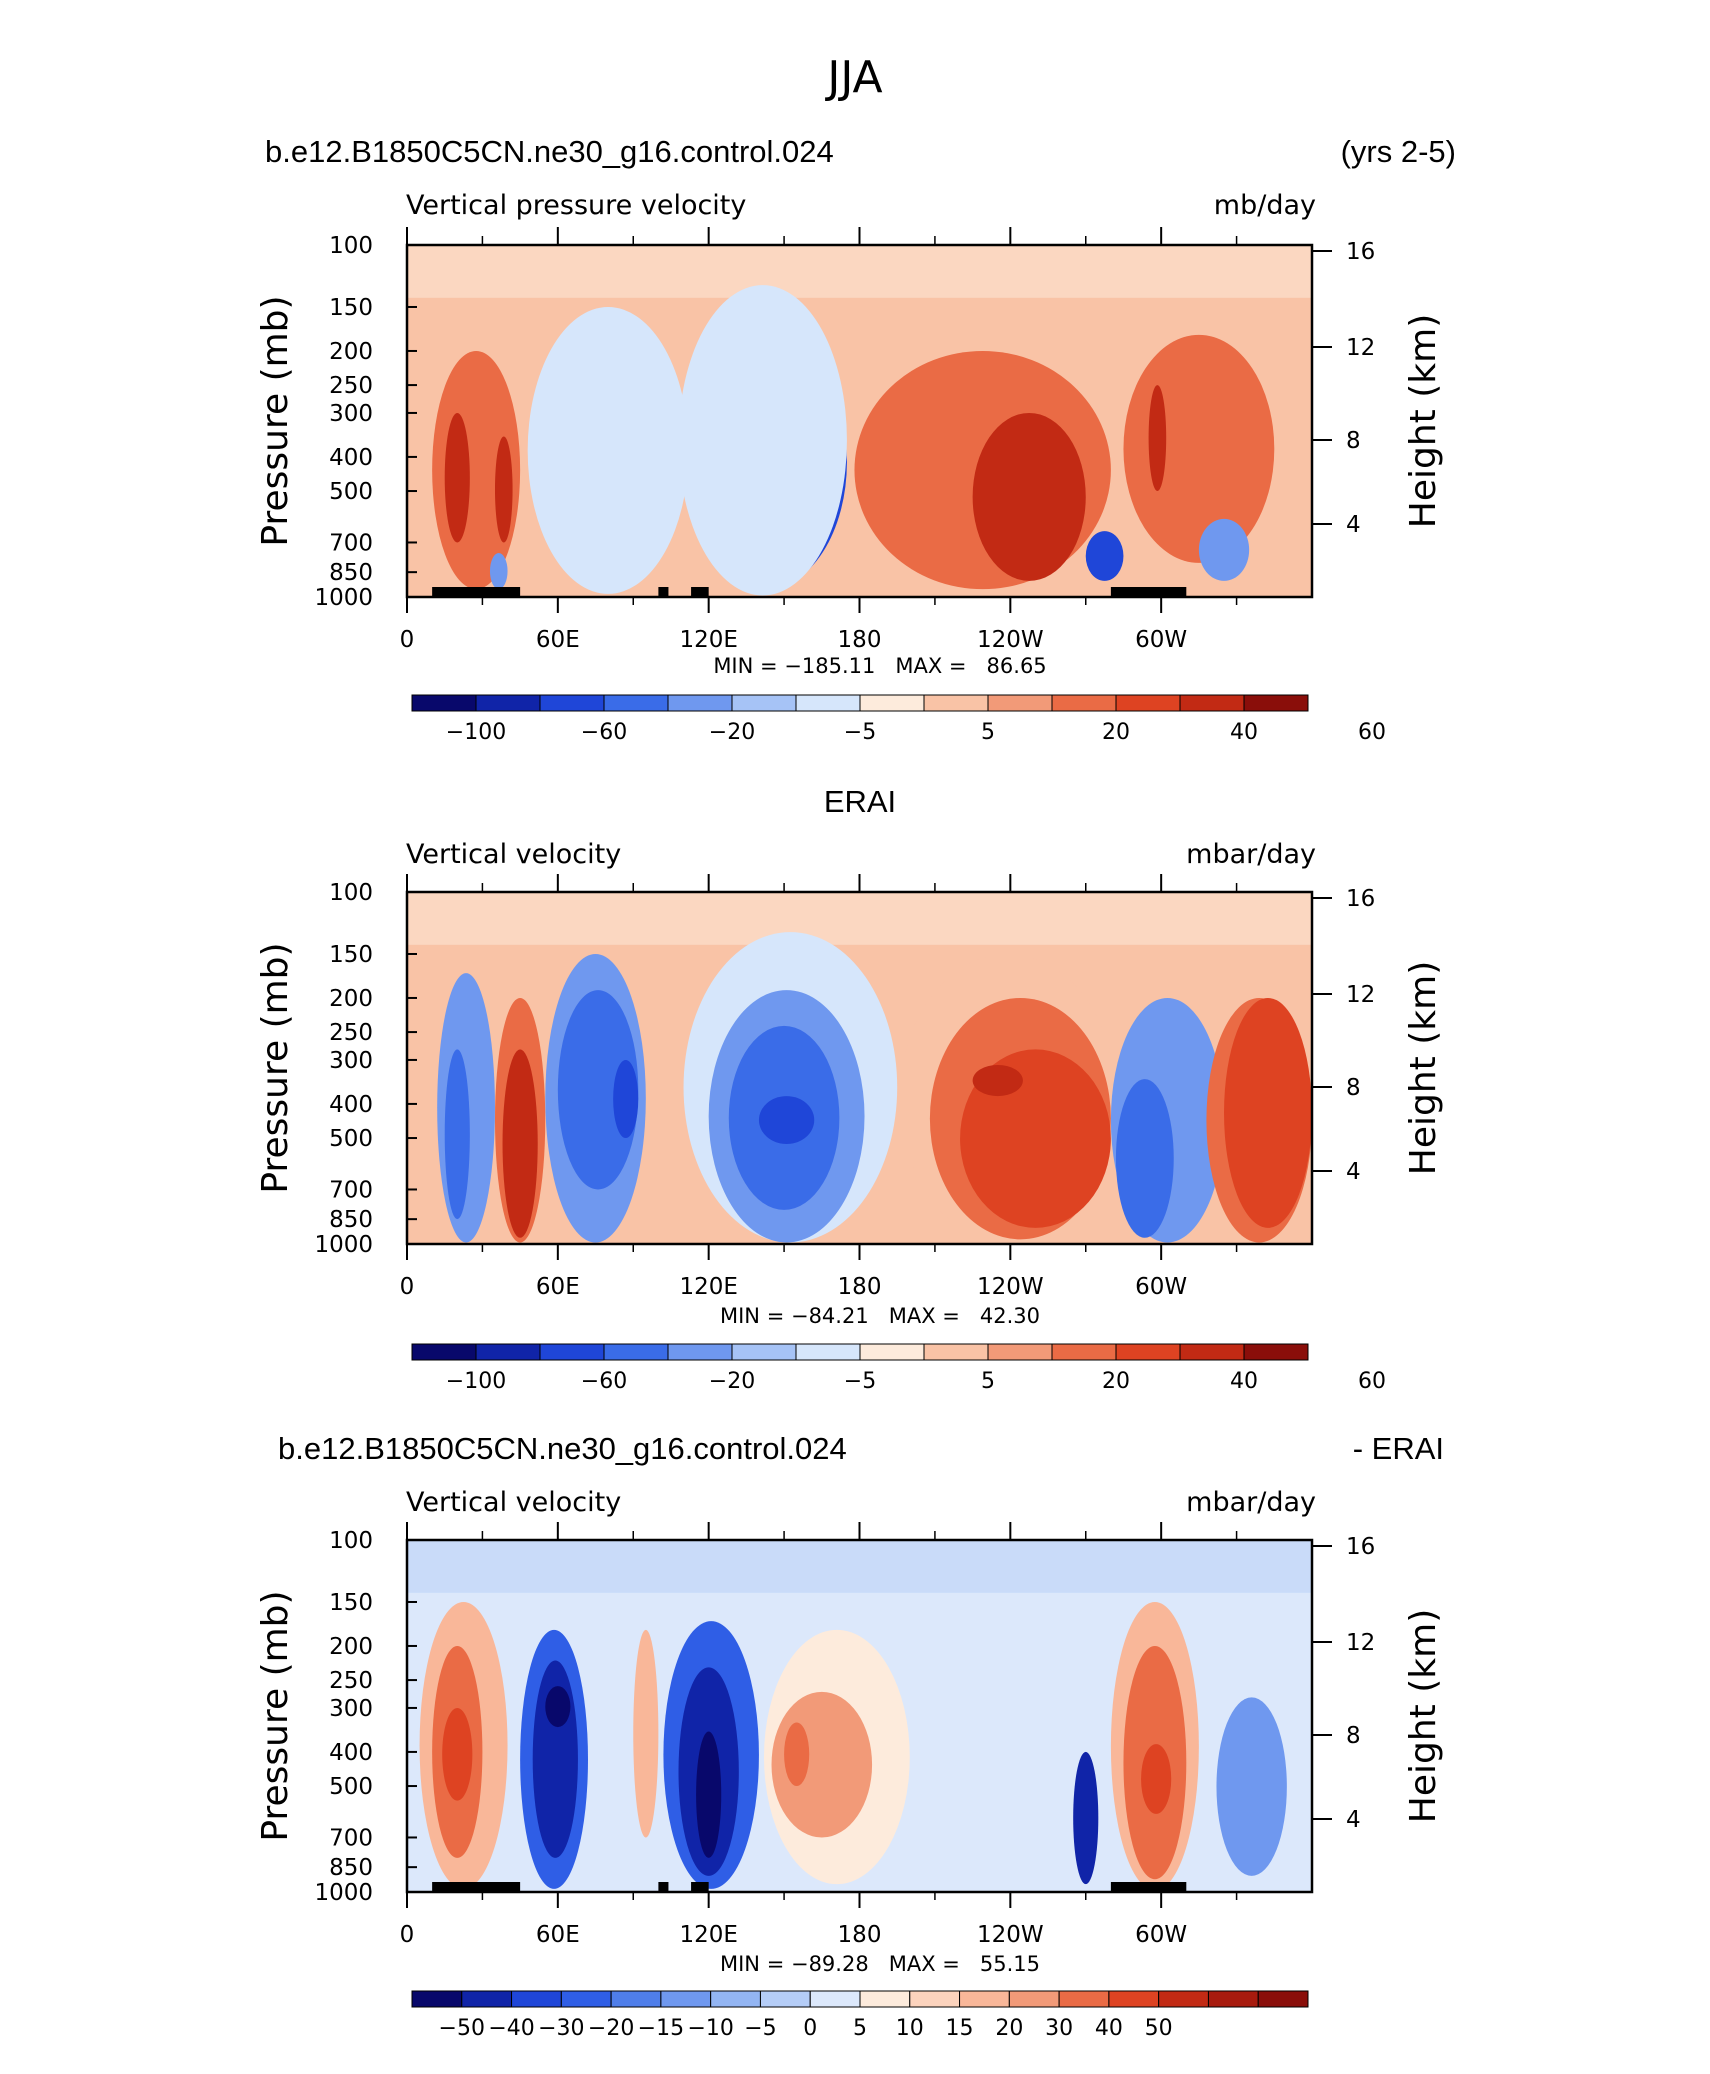 The image size is (1710, 2074). Describe the element at coordinates (351, 1061) in the screenshot. I see `y-tick-label: 300` at that location.